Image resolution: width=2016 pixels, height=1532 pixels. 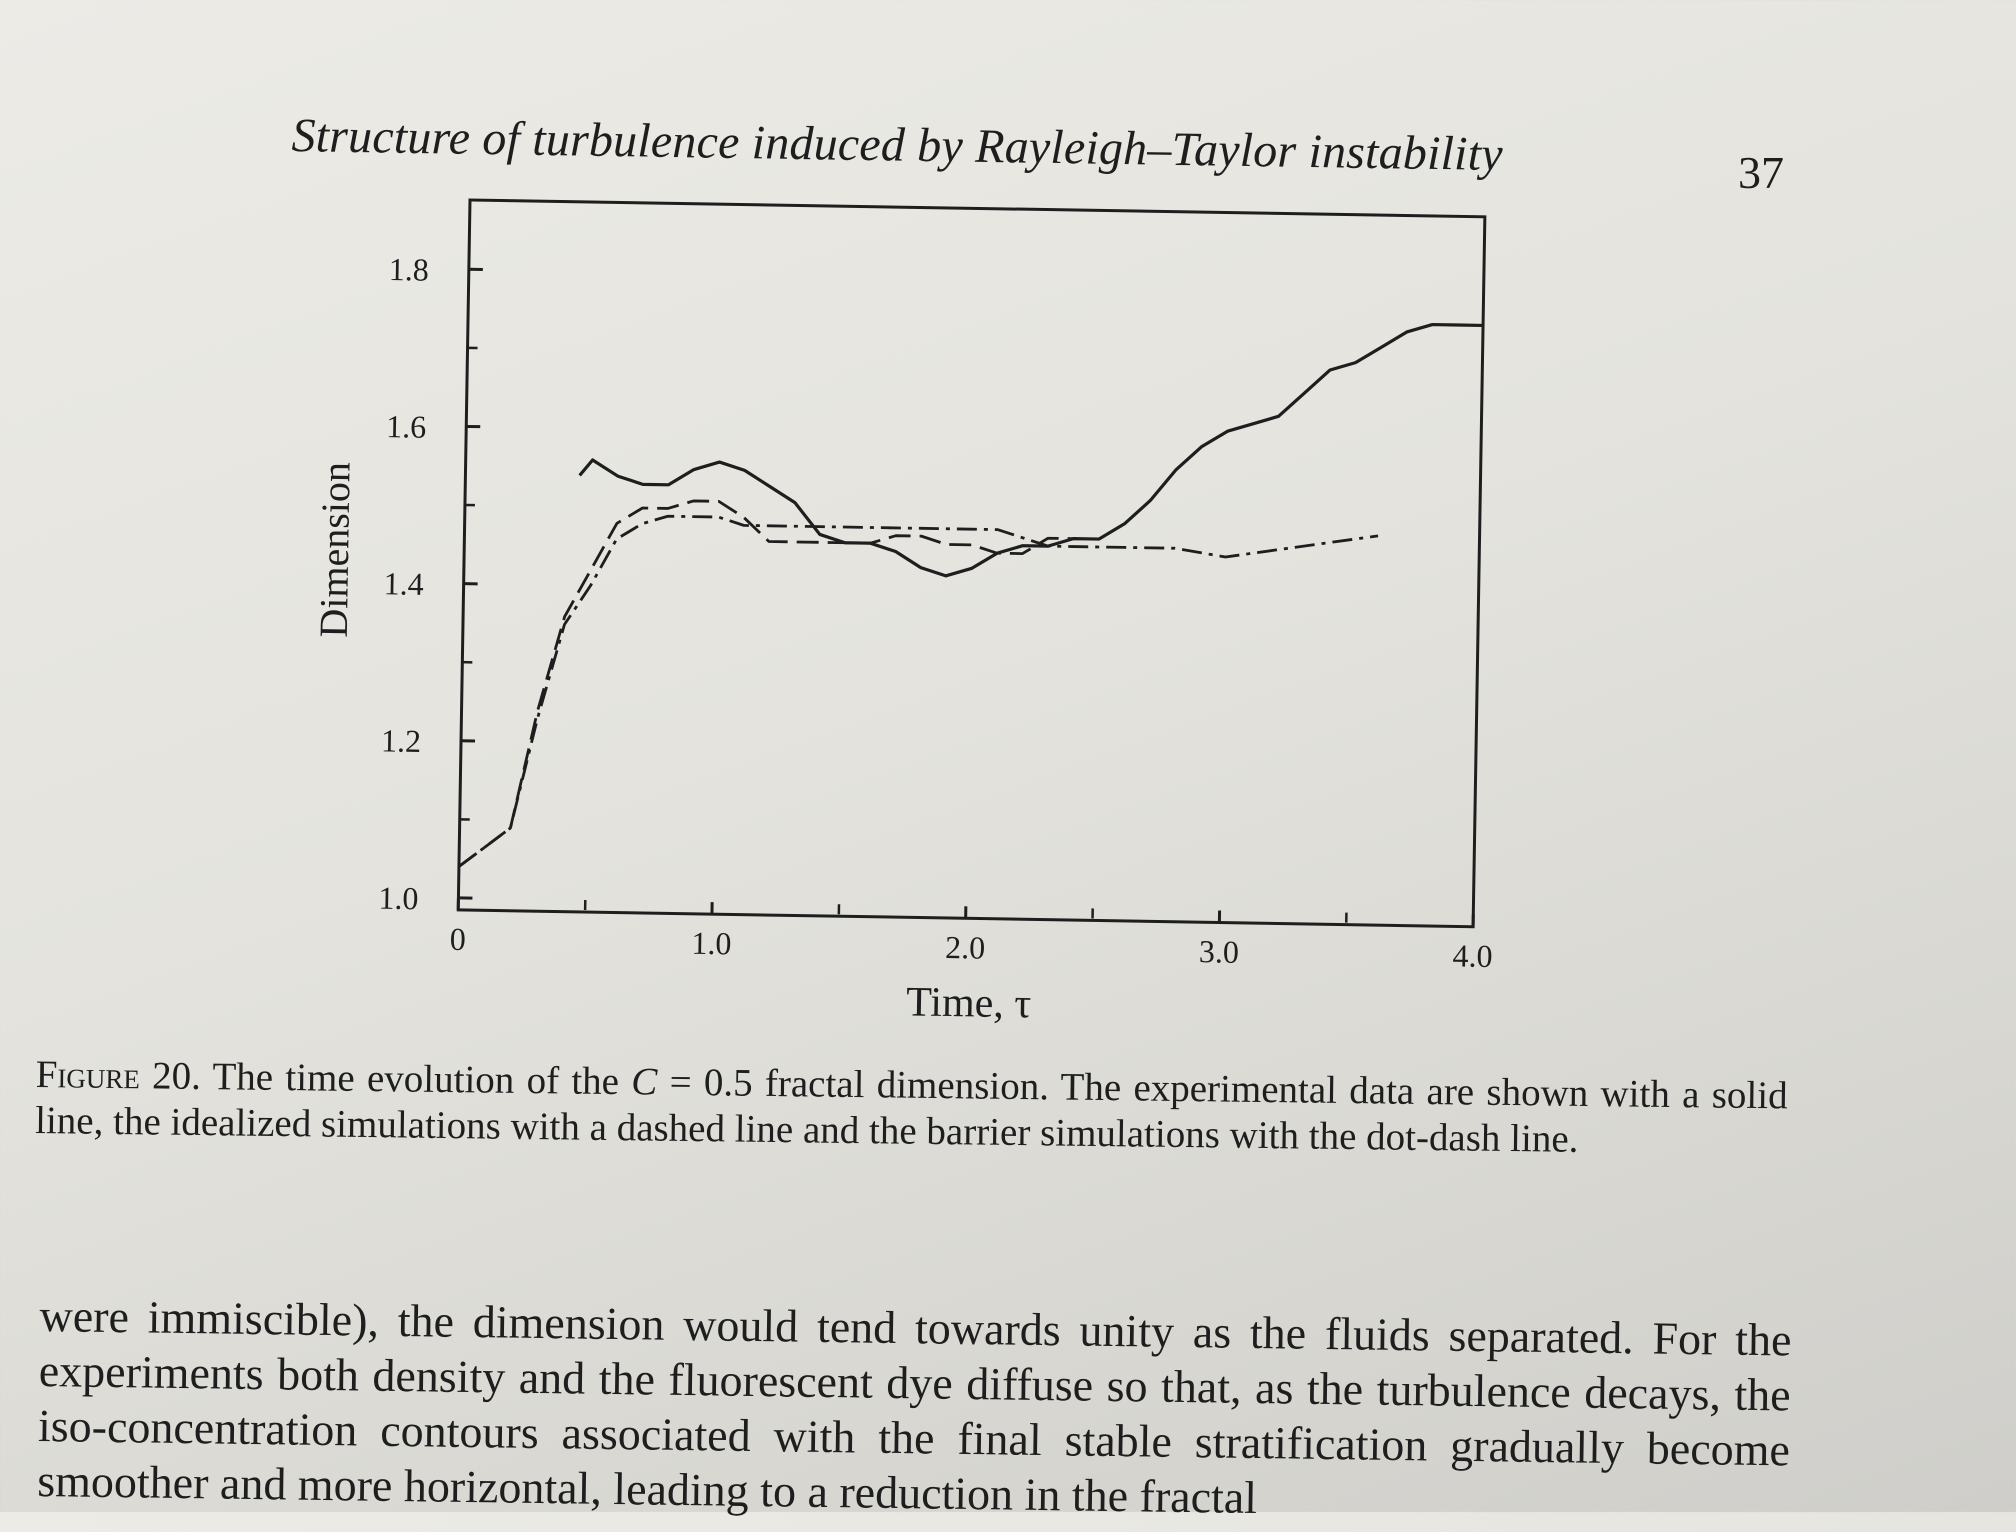 I want to click on x-tick-label: 4.0, so click(x=1472, y=955).